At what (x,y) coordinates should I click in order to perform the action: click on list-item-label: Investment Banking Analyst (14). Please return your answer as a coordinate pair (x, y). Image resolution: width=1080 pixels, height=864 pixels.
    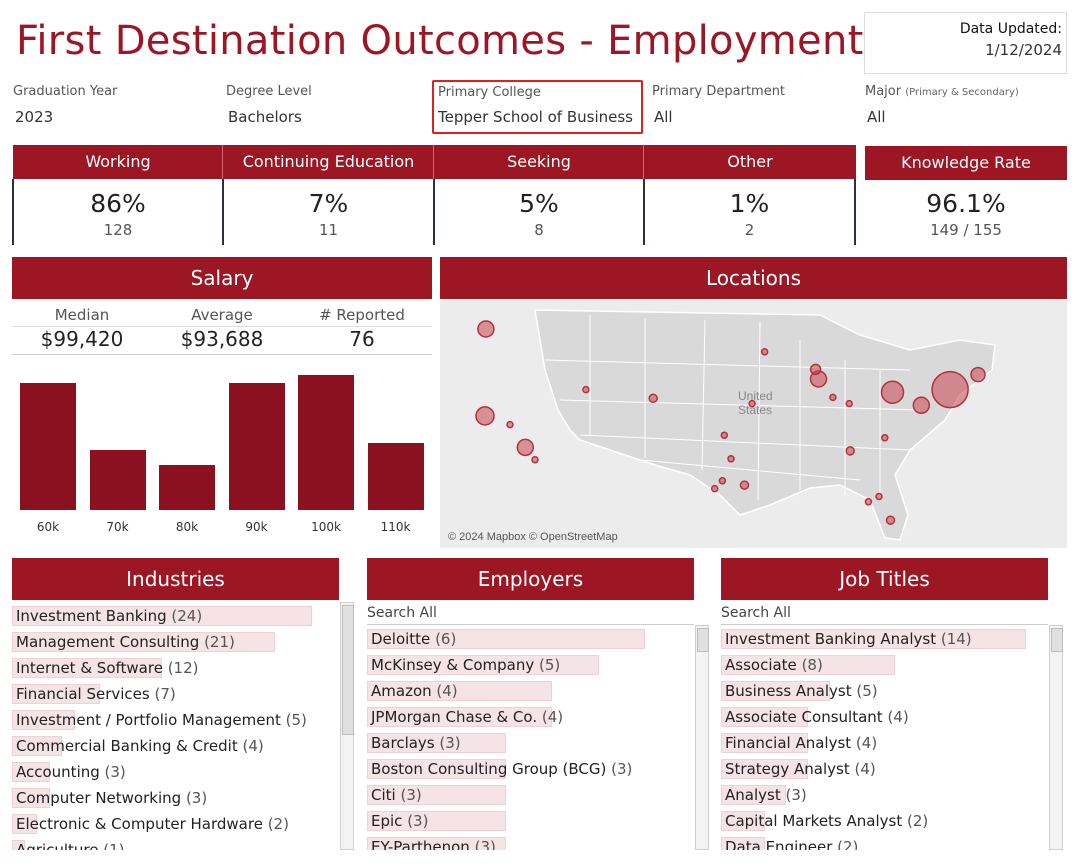
    Looking at the image, I should click on (848, 639).